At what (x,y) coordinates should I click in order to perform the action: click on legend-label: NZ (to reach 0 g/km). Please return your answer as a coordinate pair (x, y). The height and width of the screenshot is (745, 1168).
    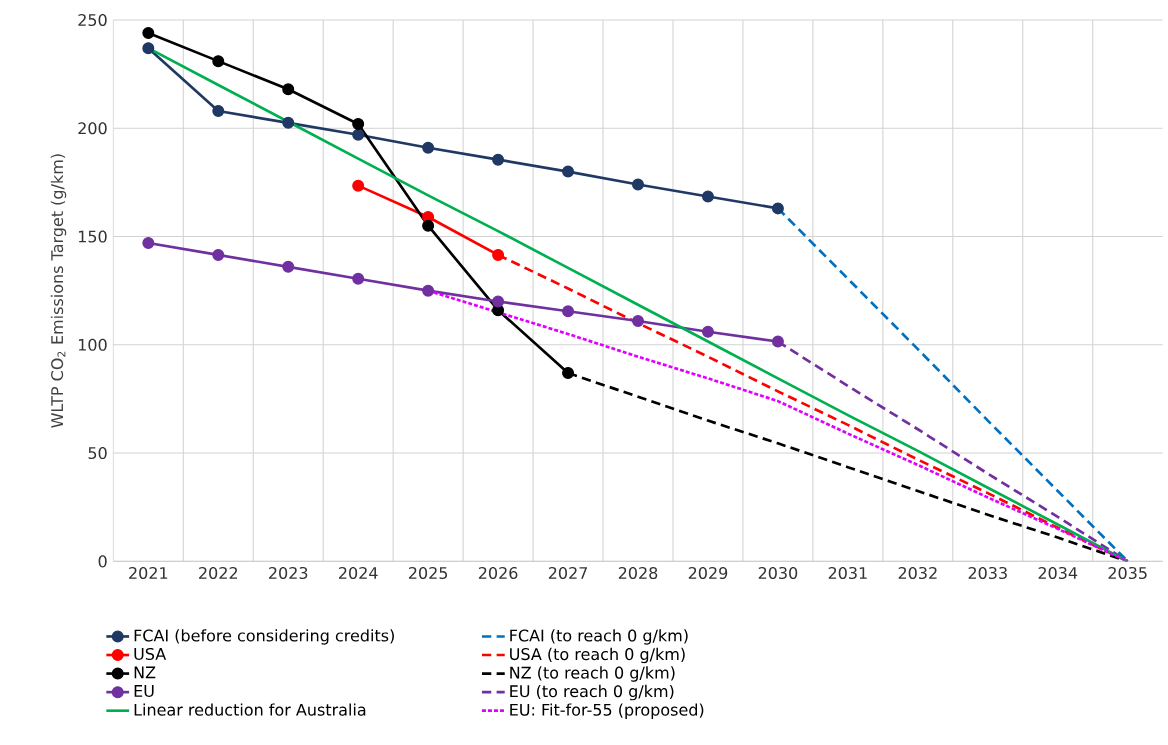
    Looking at the image, I should click on (592, 674).